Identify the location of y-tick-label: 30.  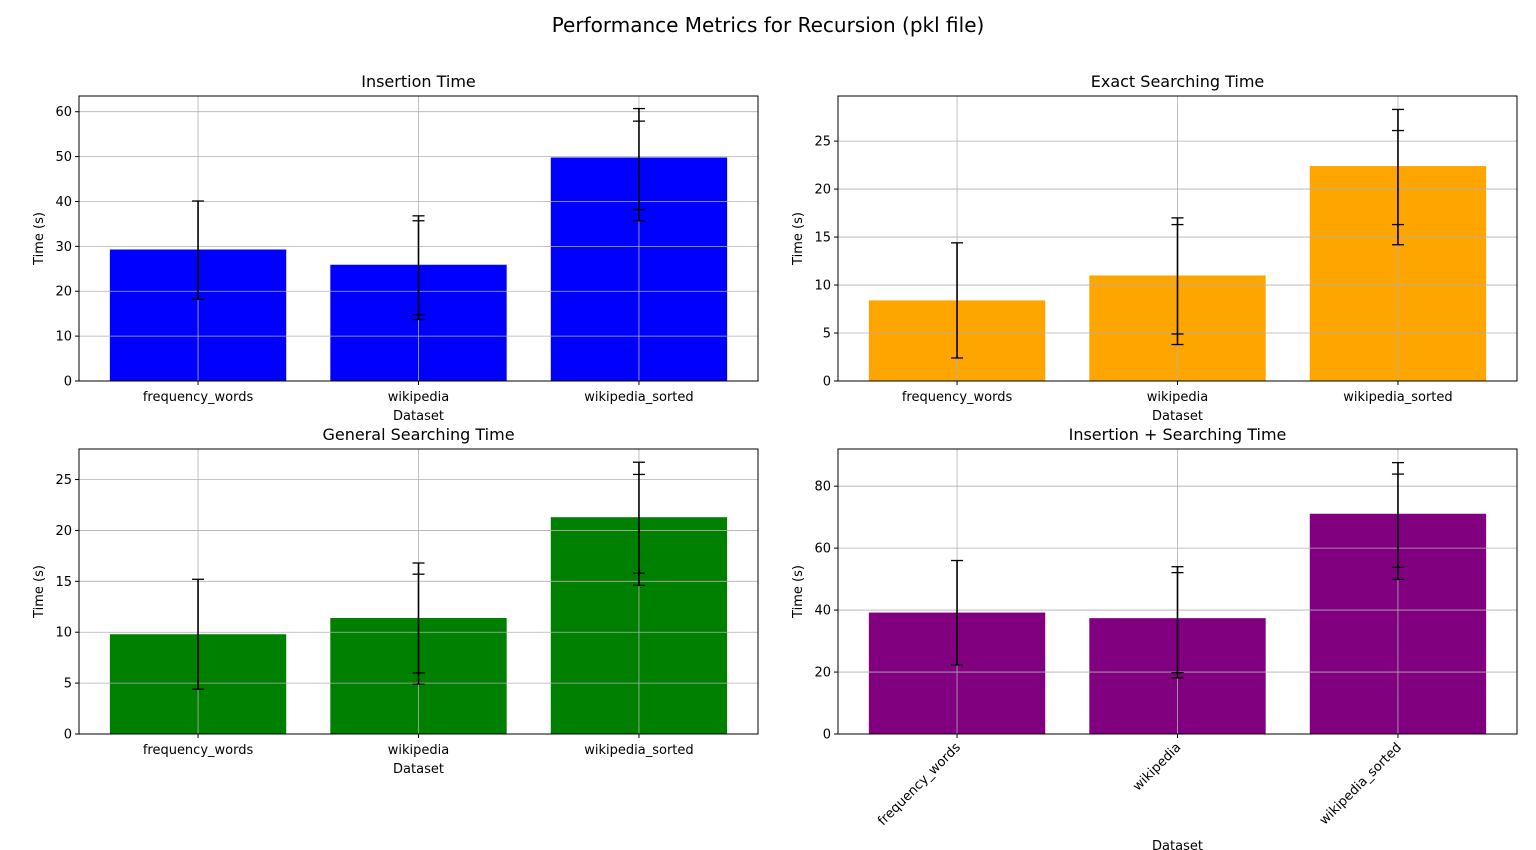
(63, 247).